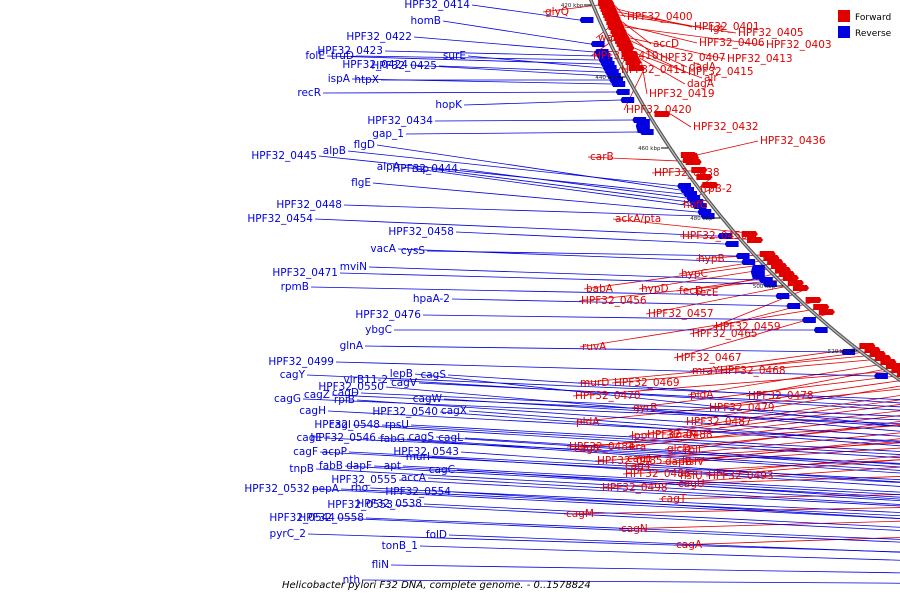 This screenshot has height=600, width=900. Describe the element at coordinates (764, 287) in the screenshot. I see `tick-label: 500 kbp` at that location.